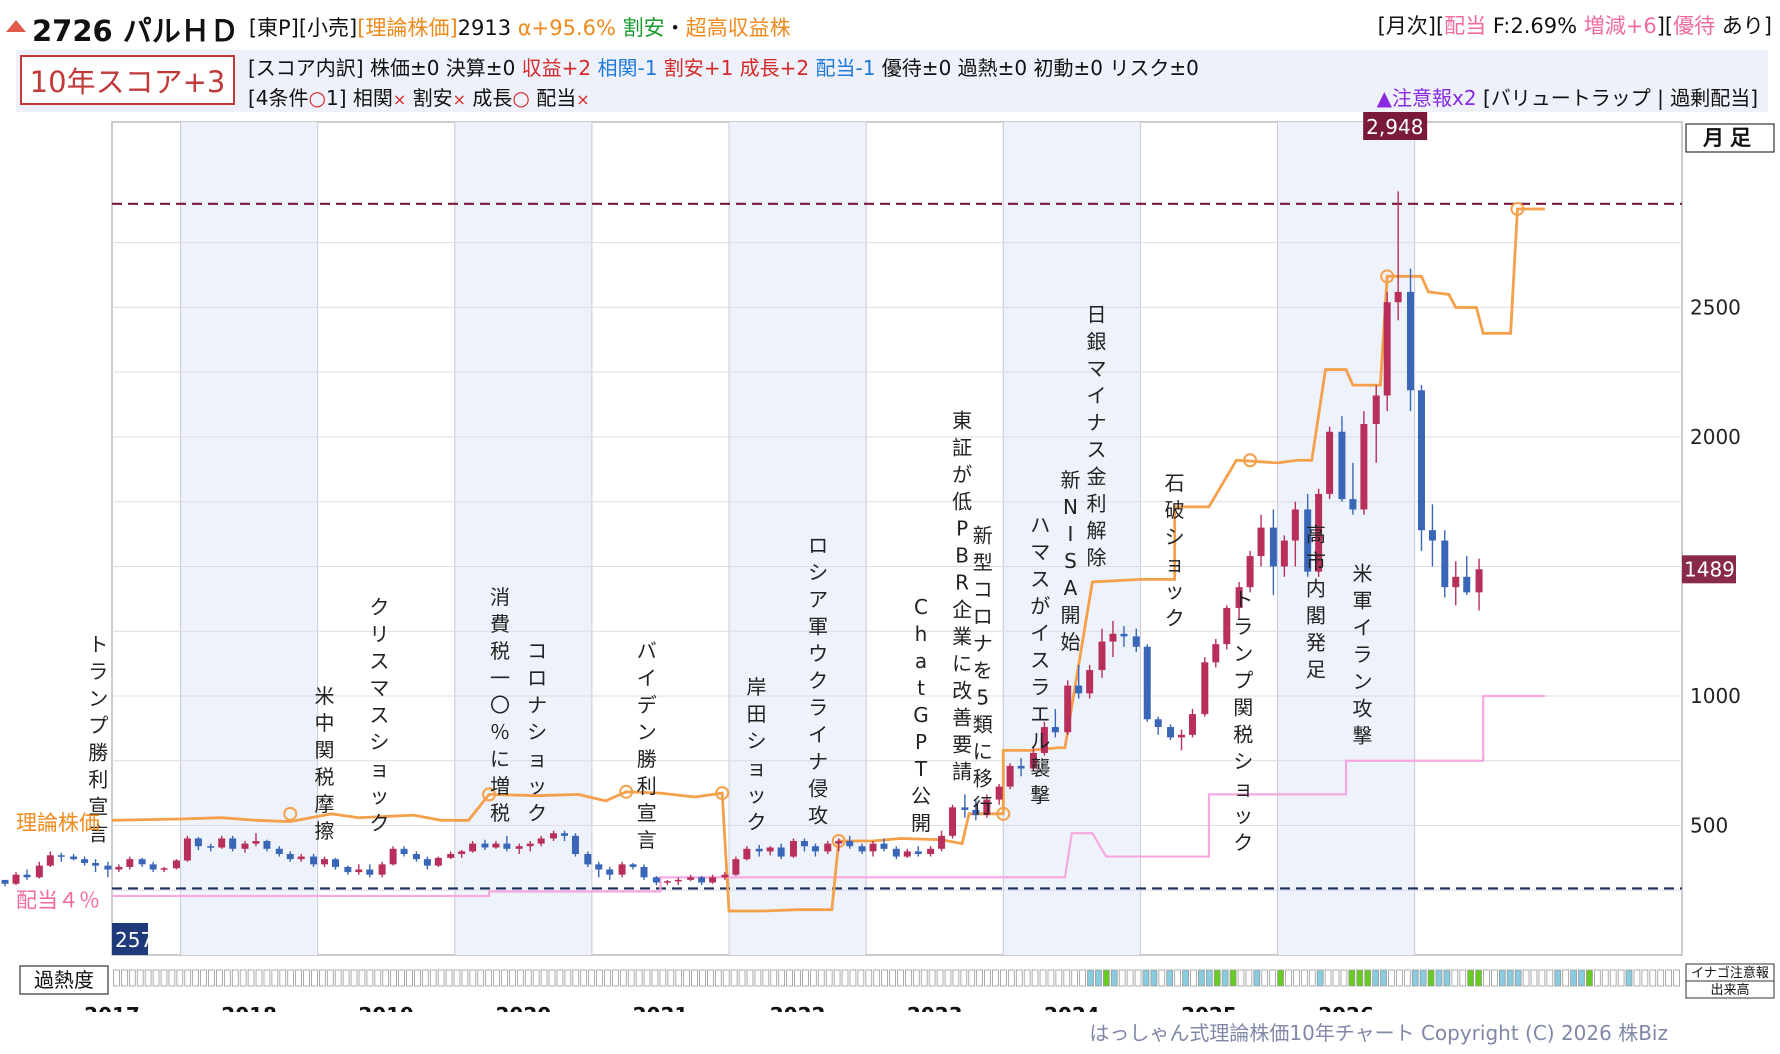 This screenshot has height=1054, width=1780. Describe the element at coordinates (1715, 307) in the screenshot. I see `y-tick-label: 2500` at that location.